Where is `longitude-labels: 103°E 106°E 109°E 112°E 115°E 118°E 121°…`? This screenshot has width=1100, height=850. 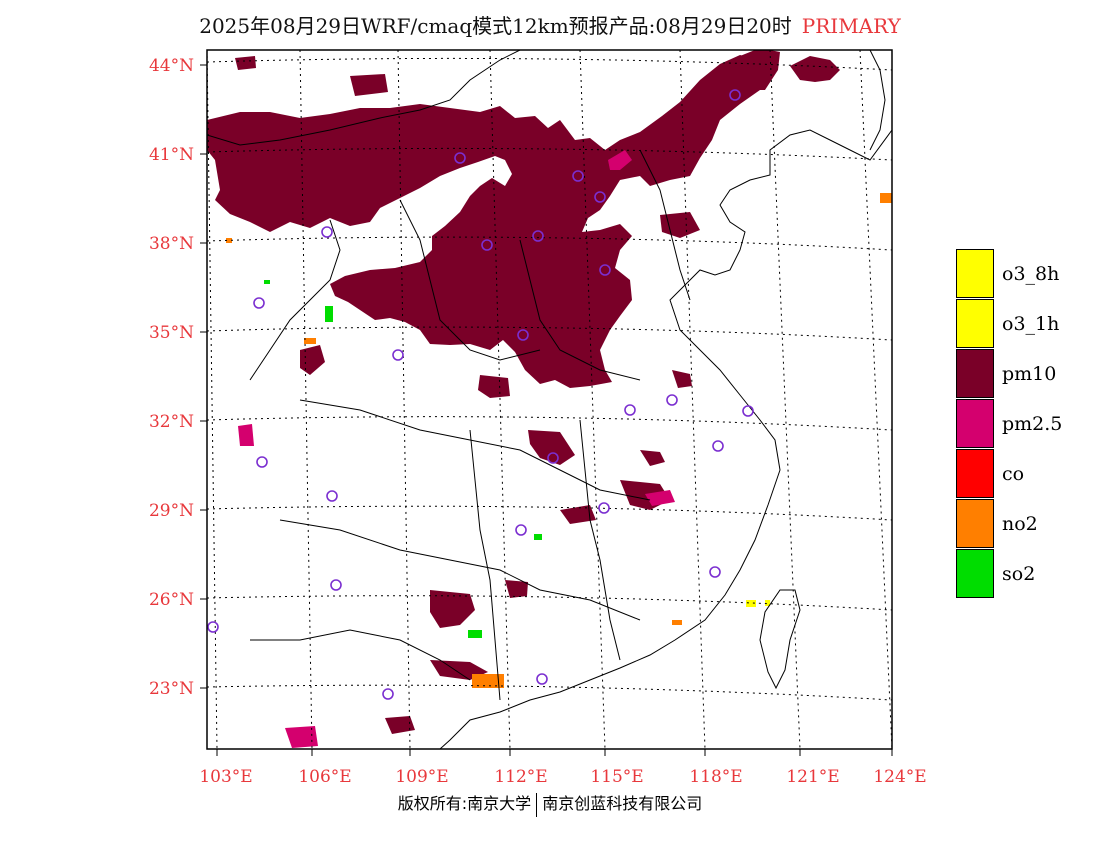
longitude-labels: 103°E 106°E 109°E 112°E 115°E 118°E 121°… is located at coordinates (562, 777).